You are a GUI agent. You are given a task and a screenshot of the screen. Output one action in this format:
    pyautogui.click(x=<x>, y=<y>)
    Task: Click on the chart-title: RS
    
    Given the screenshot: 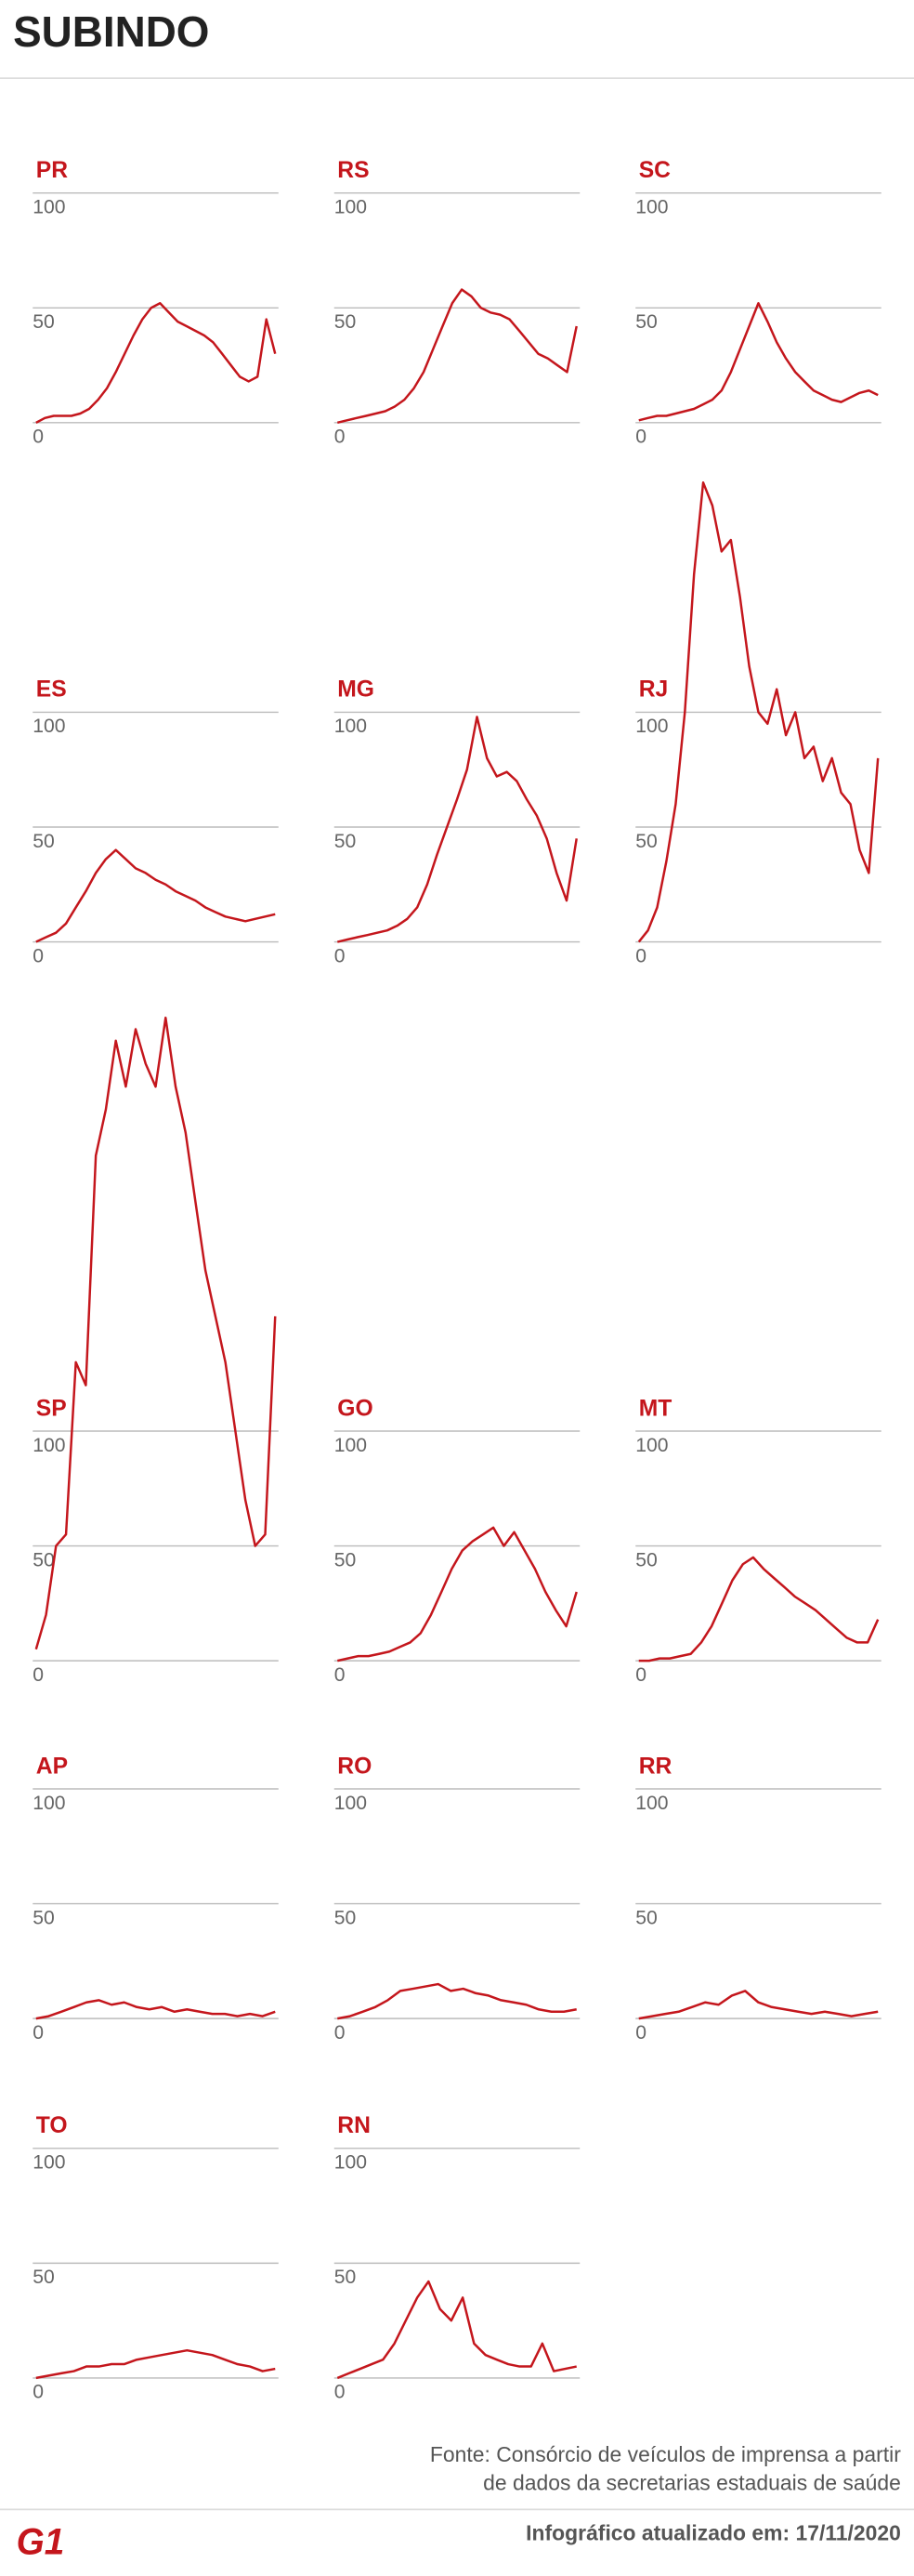 What is the action you would take?
    pyautogui.click(x=353, y=170)
    